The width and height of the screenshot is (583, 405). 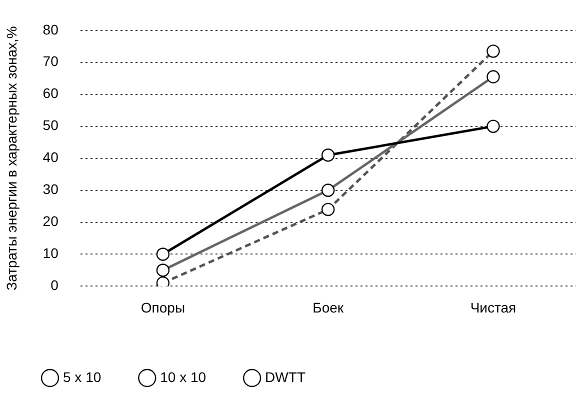 I want to click on y-tick-label: 10, so click(x=50, y=253).